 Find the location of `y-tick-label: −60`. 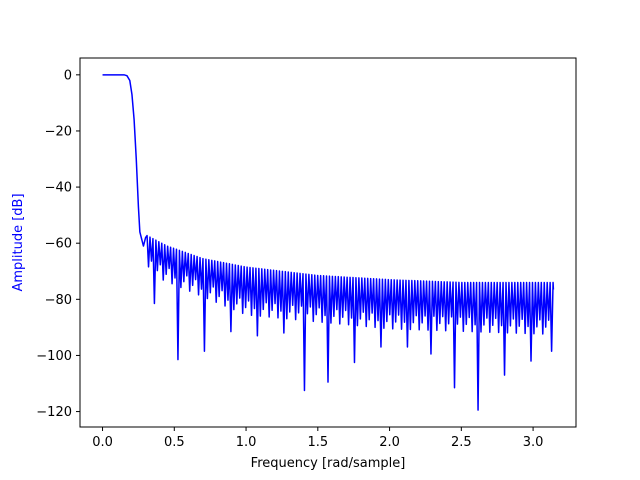

y-tick-label: −60 is located at coordinates (58, 244).